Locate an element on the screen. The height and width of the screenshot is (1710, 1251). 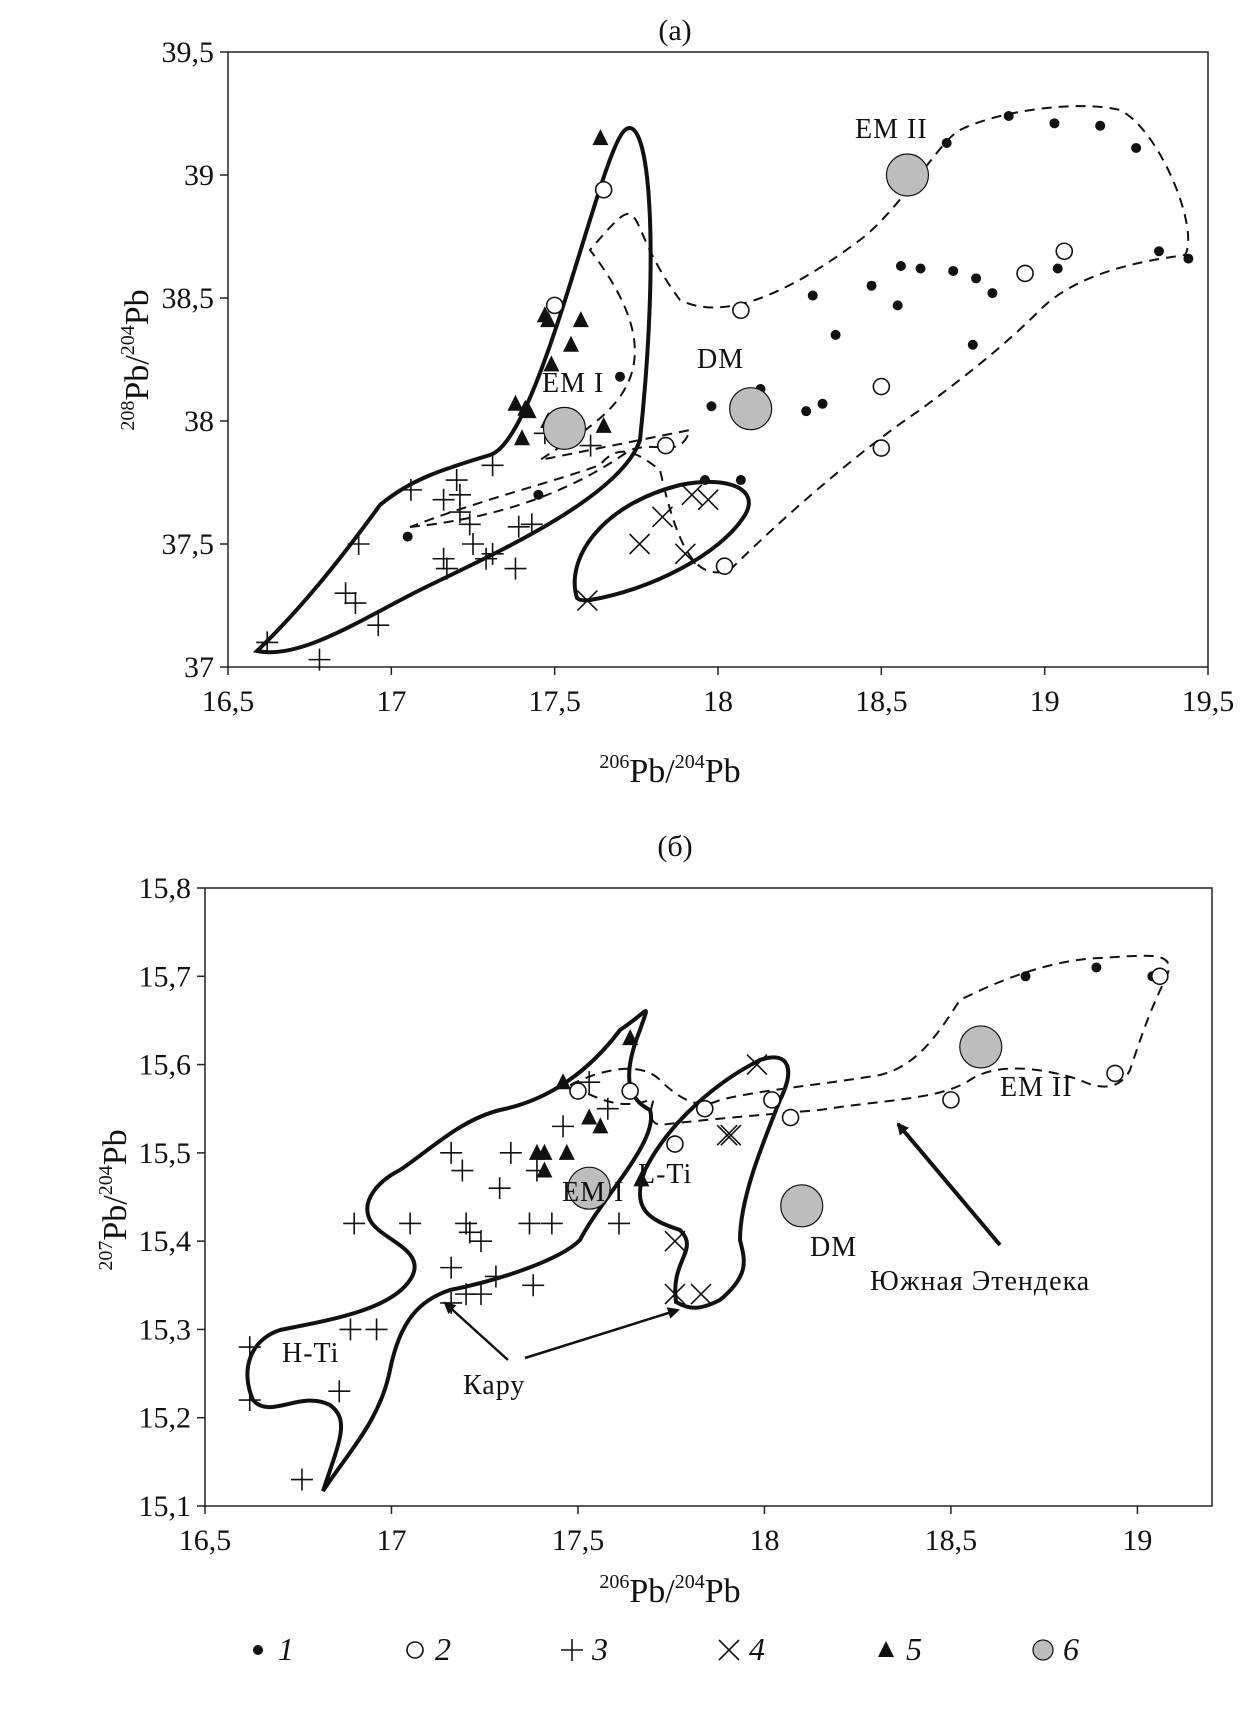
panel-b-x-tick-label: 19 is located at coordinates (1137, 1540).